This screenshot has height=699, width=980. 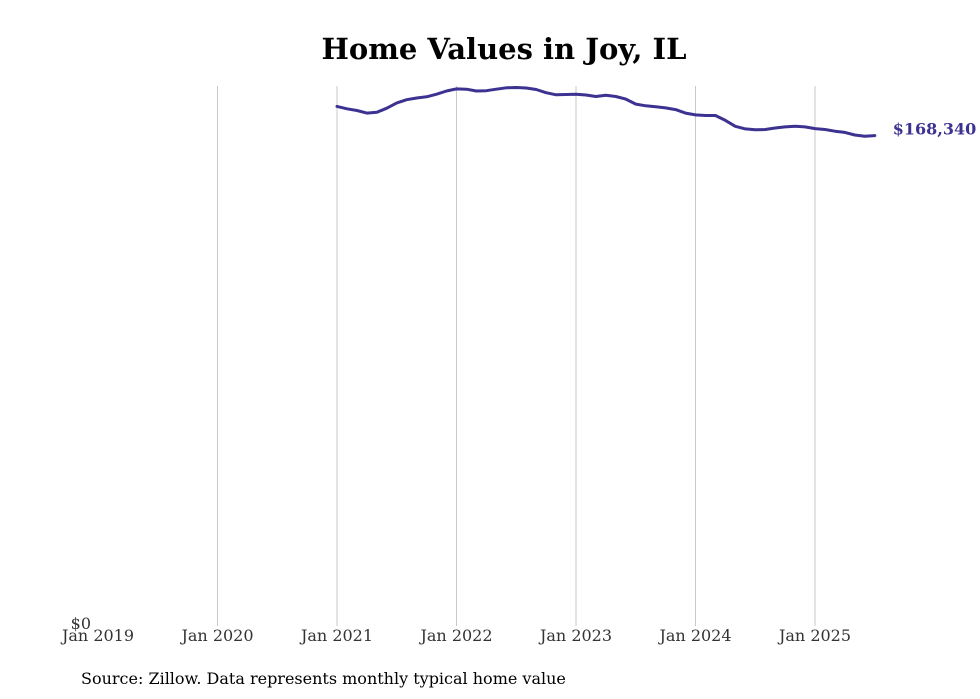 I want to click on x-tick-label: Jan 2021, so click(x=336, y=635).